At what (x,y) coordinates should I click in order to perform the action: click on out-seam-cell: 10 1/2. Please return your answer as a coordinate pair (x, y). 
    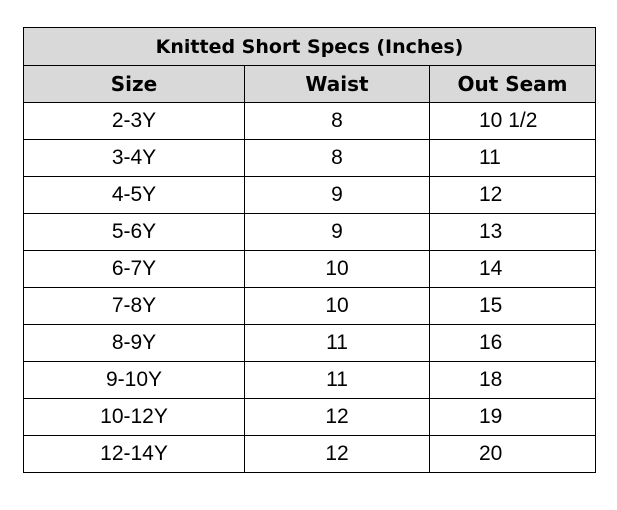
    Looking at the image, I should click on (512, 121).